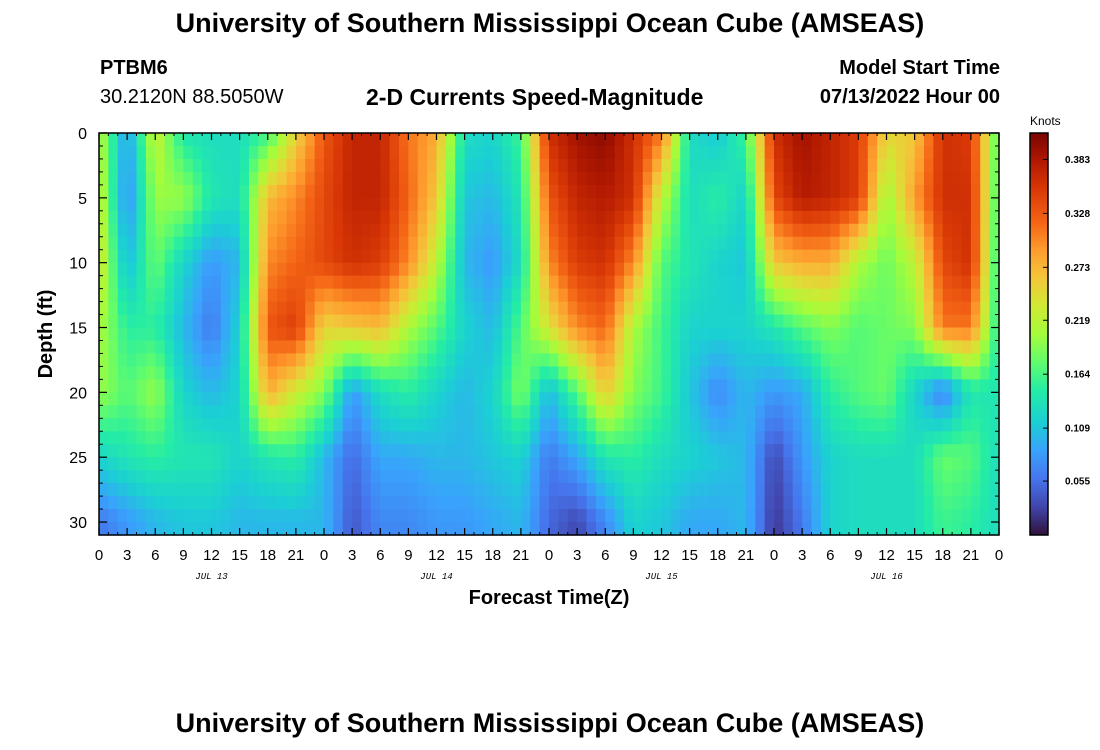 The height and width of the screenshot is (750, 1100). What do you see at coordinates (183, 555) in the screenshot?
I see `x-tick-label: 9` at bounding box center [183, 555].